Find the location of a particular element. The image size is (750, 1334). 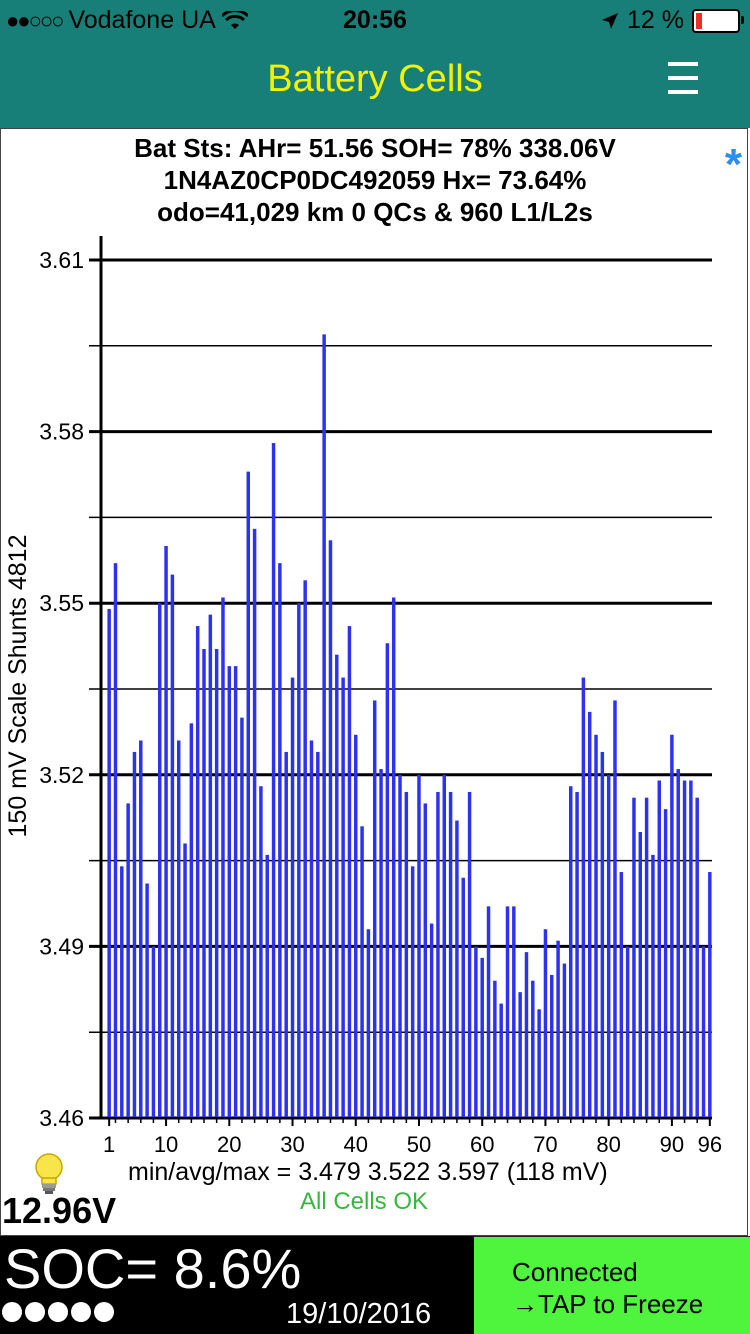

status-bar: ●●○○○ Vodafone UA 20:56 12 % is located at coordinates (375, 21).